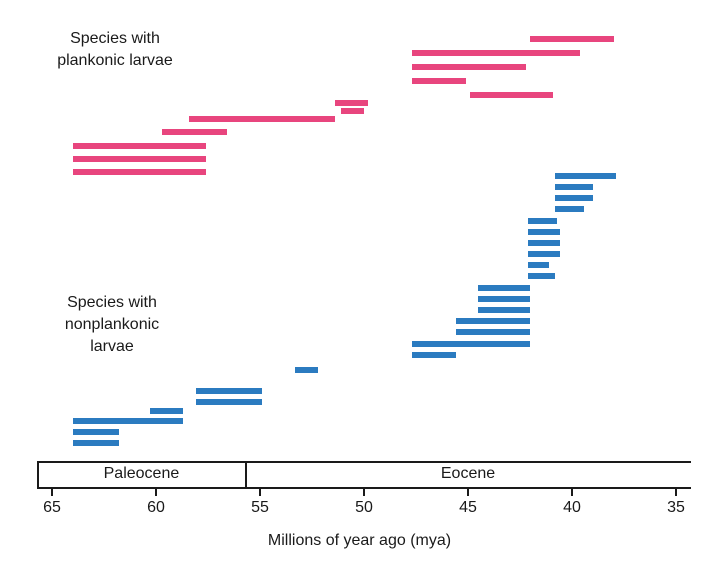 The height and width of the screenshot is (577, 719). Describe the element at coordinates (572, 507) in the screenshot. I see `x-tick-label: 40` at that location.